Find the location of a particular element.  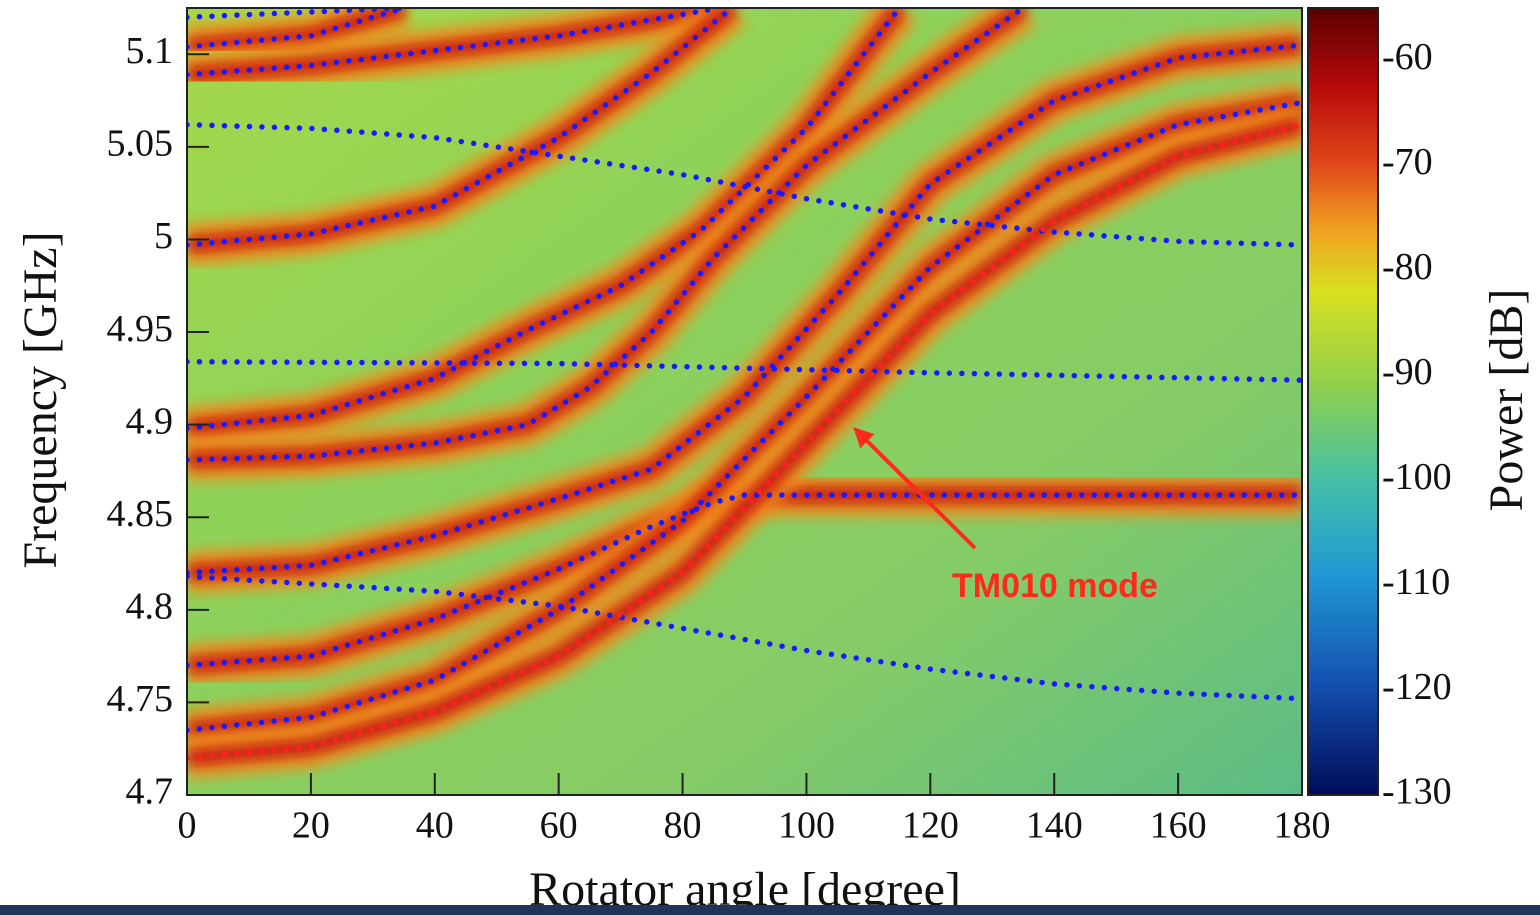

x-tick-label: 60 is located at coordinates (559, 826).